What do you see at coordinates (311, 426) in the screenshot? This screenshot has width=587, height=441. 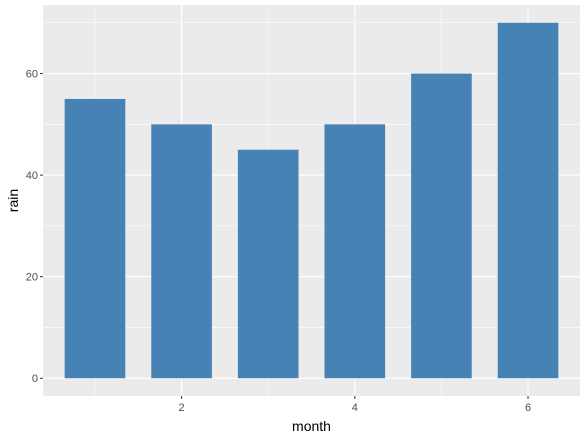 I see `x-axis-title: month` at bounding box center [311, 426].